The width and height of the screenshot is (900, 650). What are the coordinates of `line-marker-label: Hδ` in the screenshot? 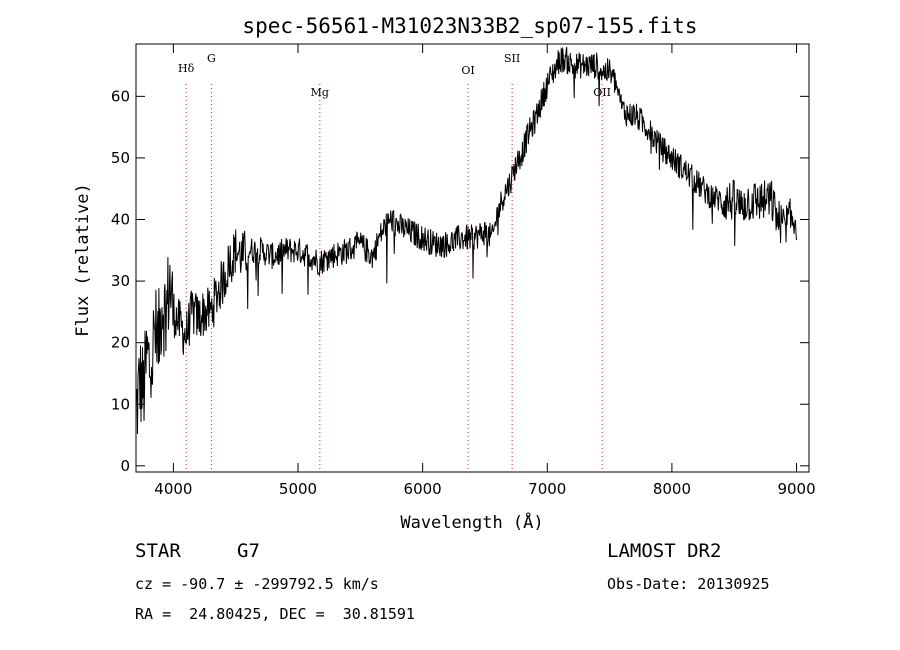 It's located at (186, 68).